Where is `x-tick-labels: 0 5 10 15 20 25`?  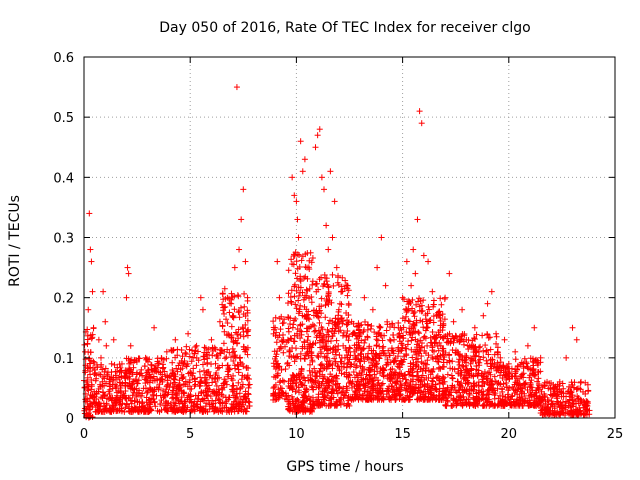
x-tick-labels: 0 5 10 15 20 25 is located at coordinates (351, 434).